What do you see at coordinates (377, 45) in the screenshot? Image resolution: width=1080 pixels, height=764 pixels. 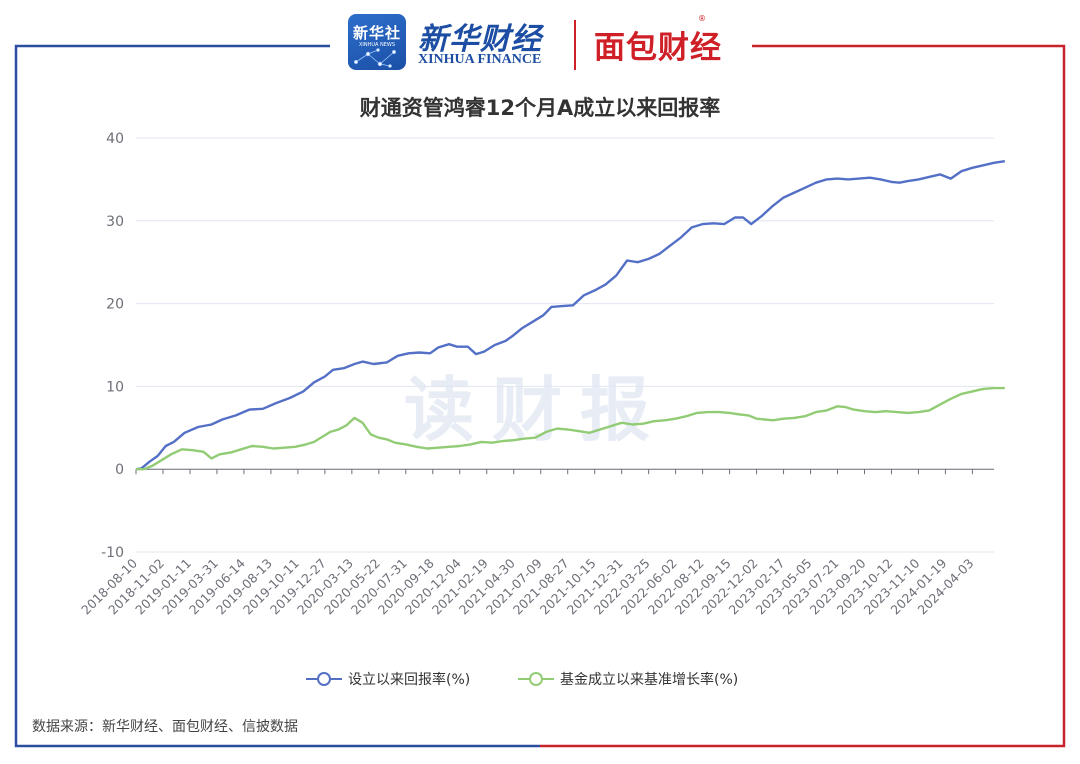 I see `xinhua-badge-sub: XINHUA NEWS` at bounding box center [377, 45].